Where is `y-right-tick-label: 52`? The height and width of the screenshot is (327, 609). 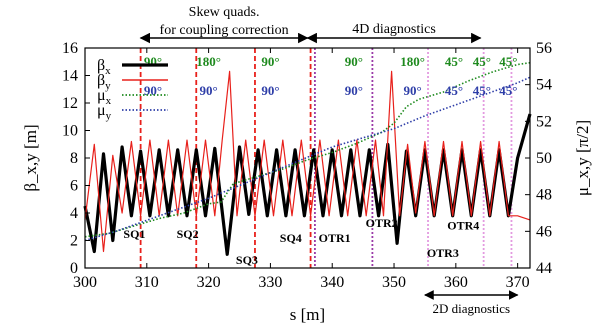
y-right-tick-label: 52 is located at coordinates (544, 121).